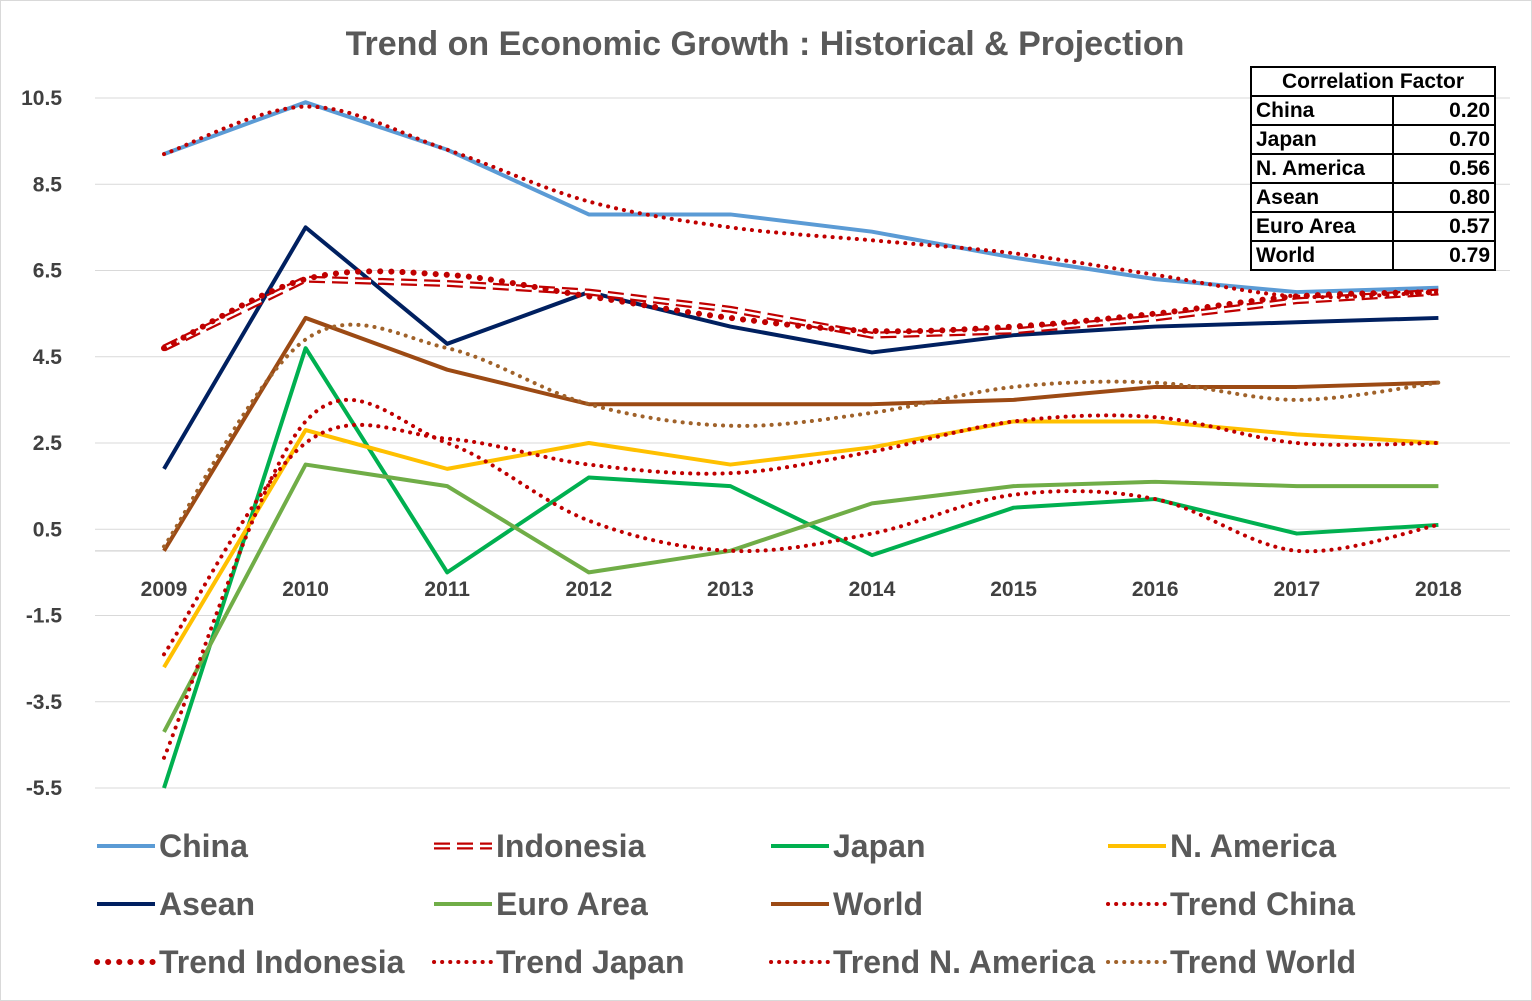 This screenshot has width=1532, height=1001. Describe the element at coordinates (879, 846) in the screenshot. I see `legend-label: Japan` at that location.